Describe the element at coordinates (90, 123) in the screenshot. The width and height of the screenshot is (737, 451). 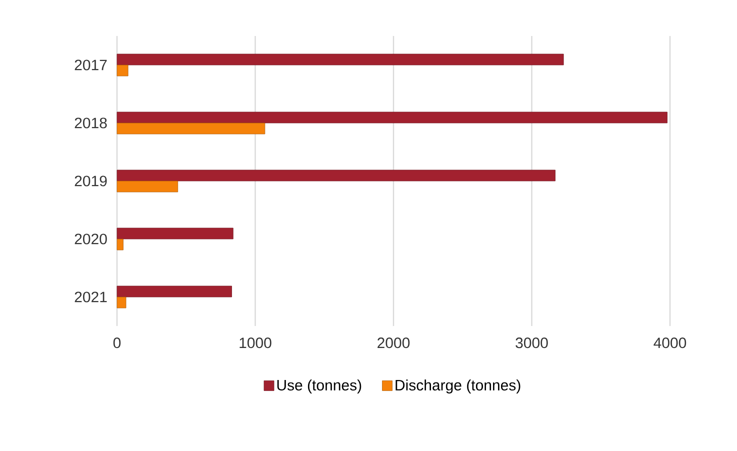
I see `y-tick-label: 2018` at that location.